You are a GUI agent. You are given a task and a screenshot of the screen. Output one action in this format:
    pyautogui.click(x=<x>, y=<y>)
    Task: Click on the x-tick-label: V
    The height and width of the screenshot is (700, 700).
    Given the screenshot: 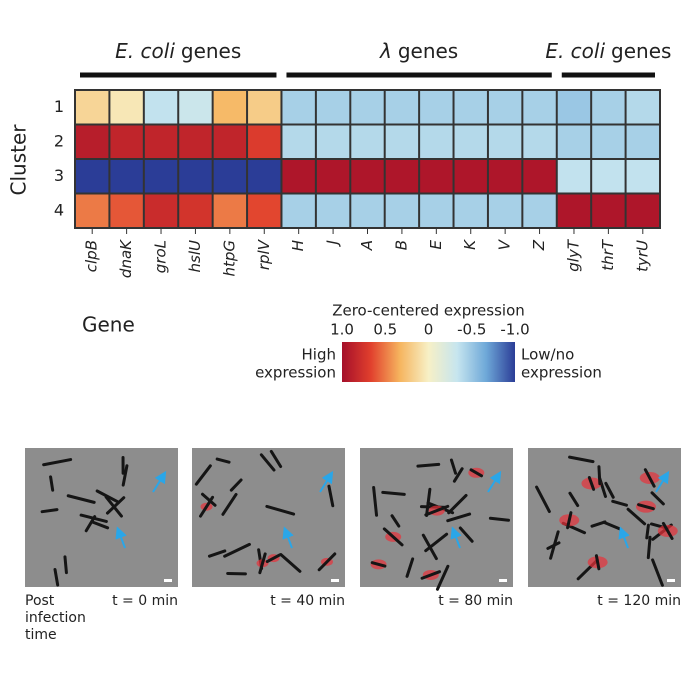 What is the action you would take?
    pyautogui.click(x=505, y=244)
    